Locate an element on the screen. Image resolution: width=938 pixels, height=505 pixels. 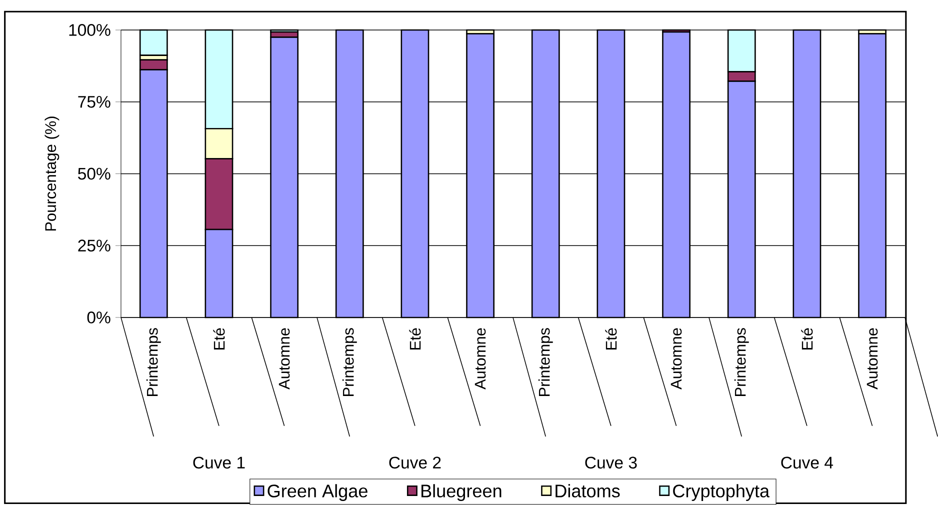
text: Cuve 1 is located at coordinates (219, 462).